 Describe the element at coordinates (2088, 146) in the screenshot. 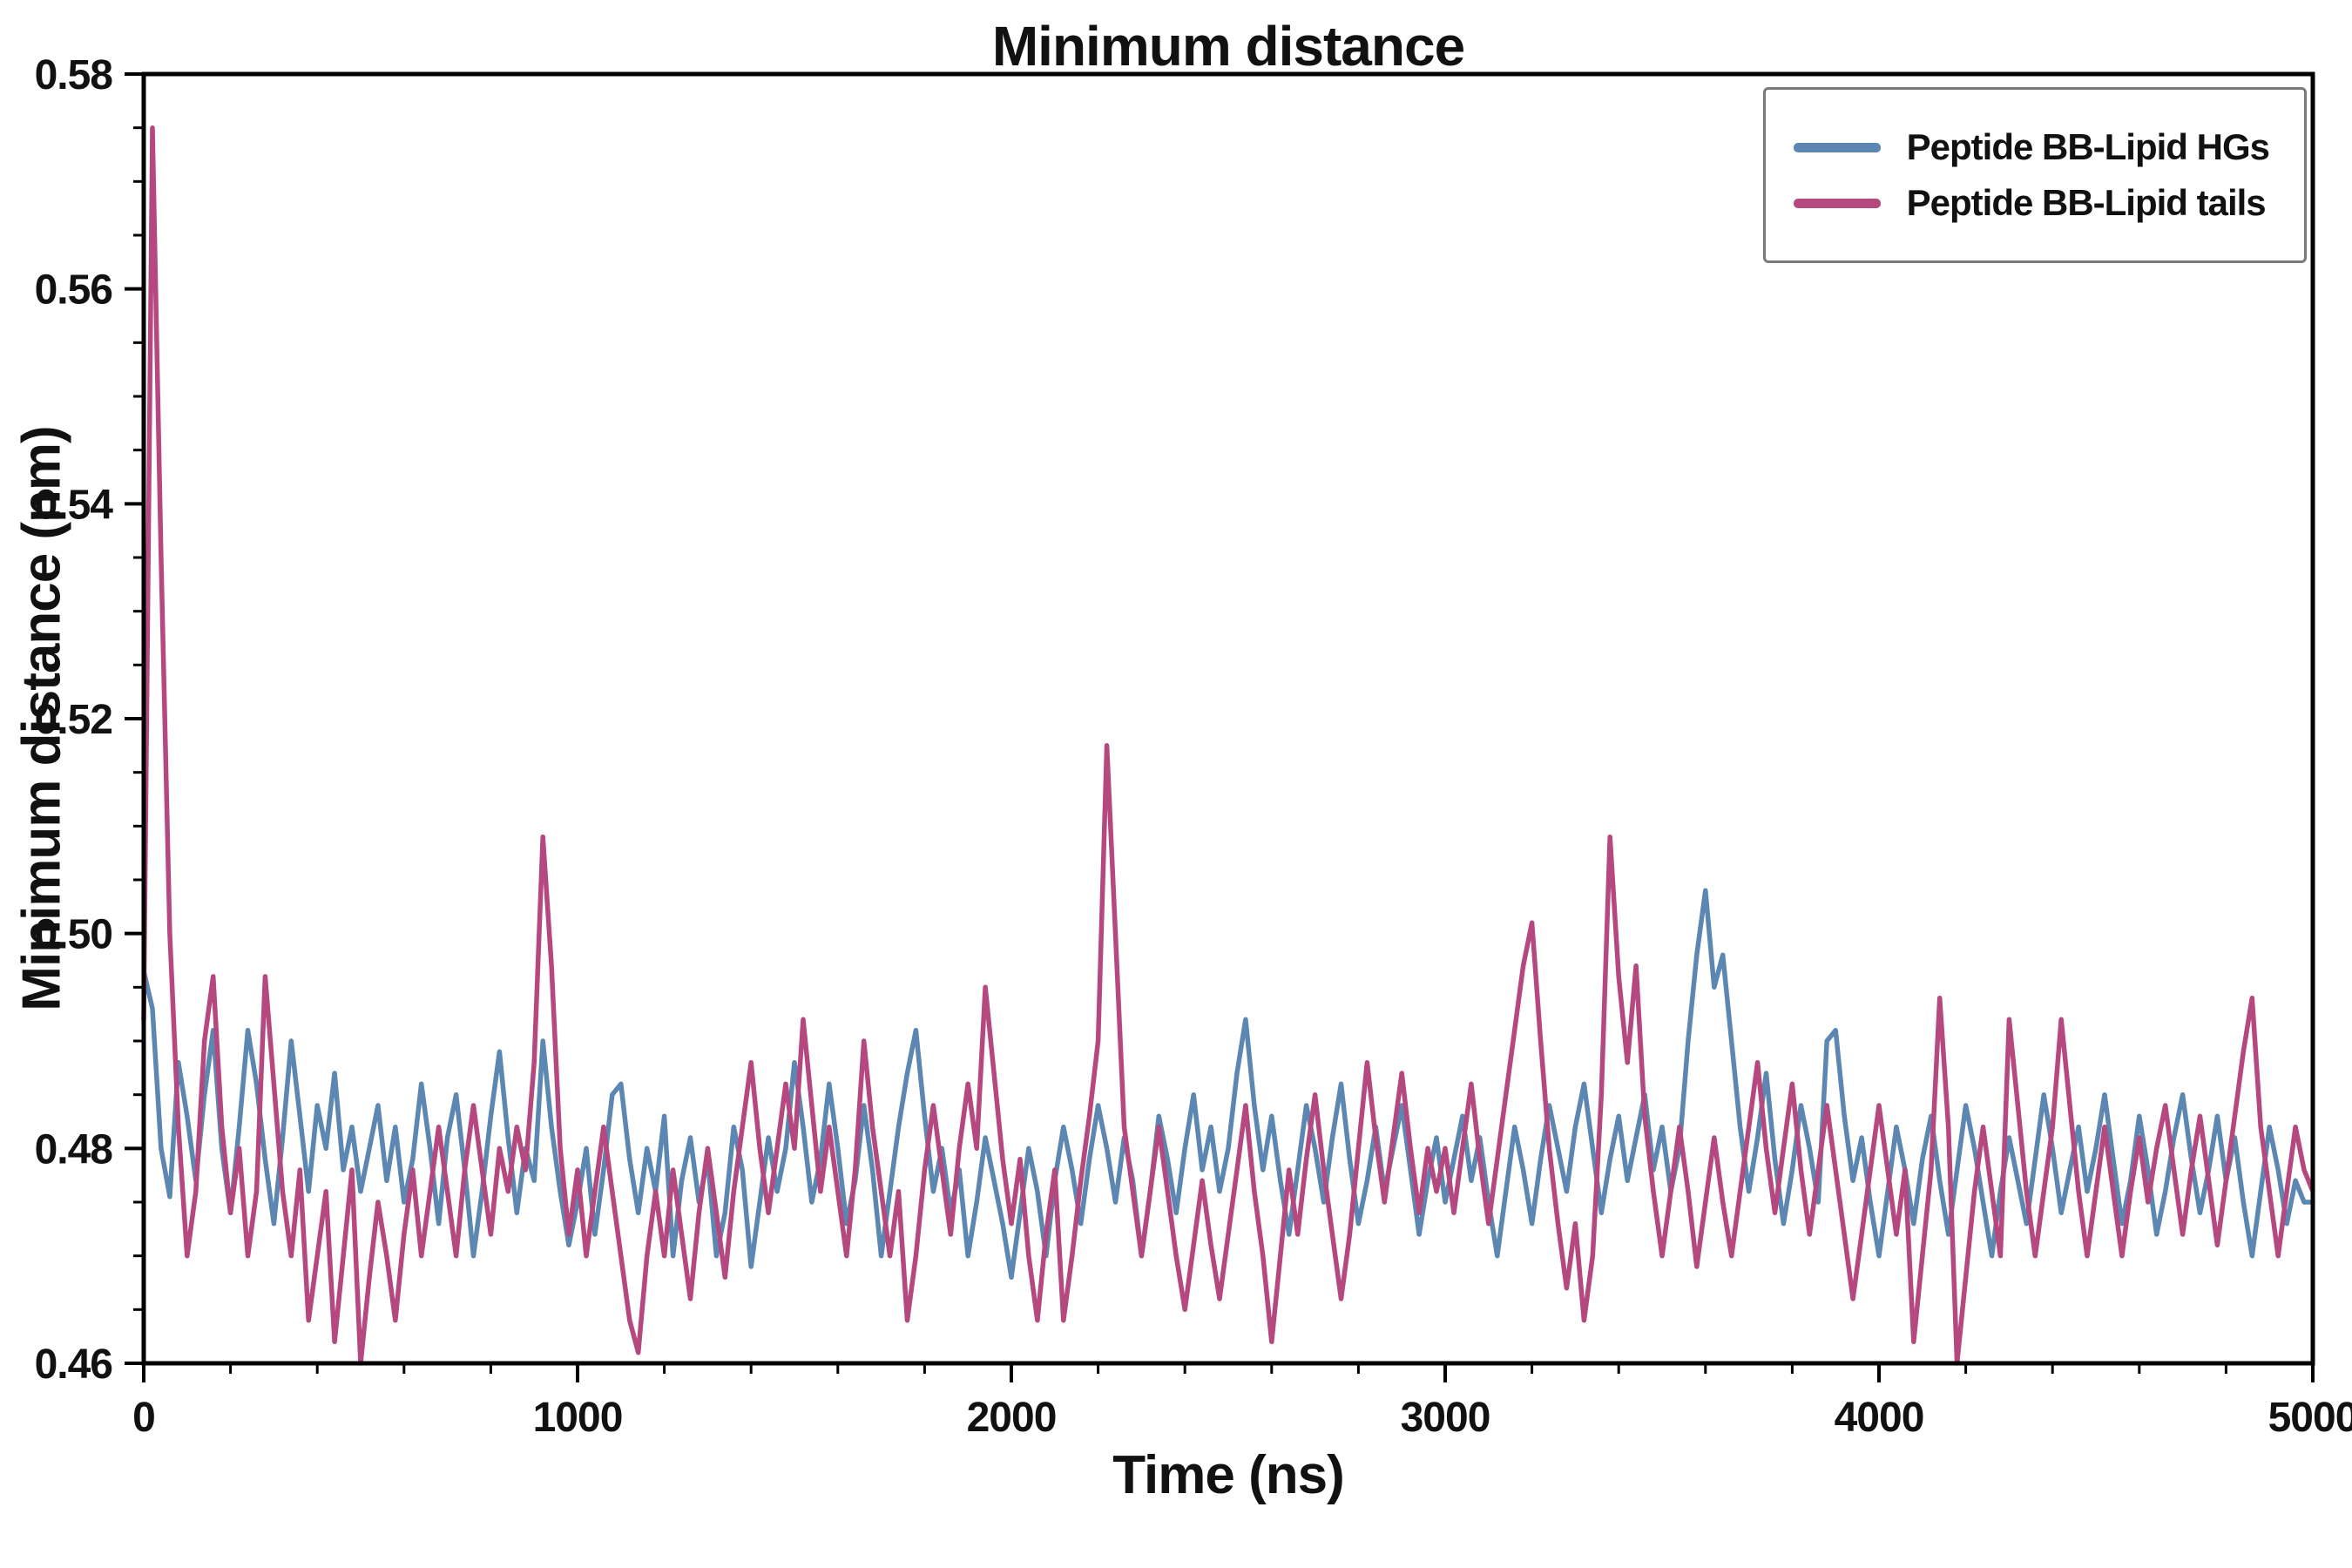

I see `legend-label-hgs: Peptide BB-Lipid HGs` at that location.